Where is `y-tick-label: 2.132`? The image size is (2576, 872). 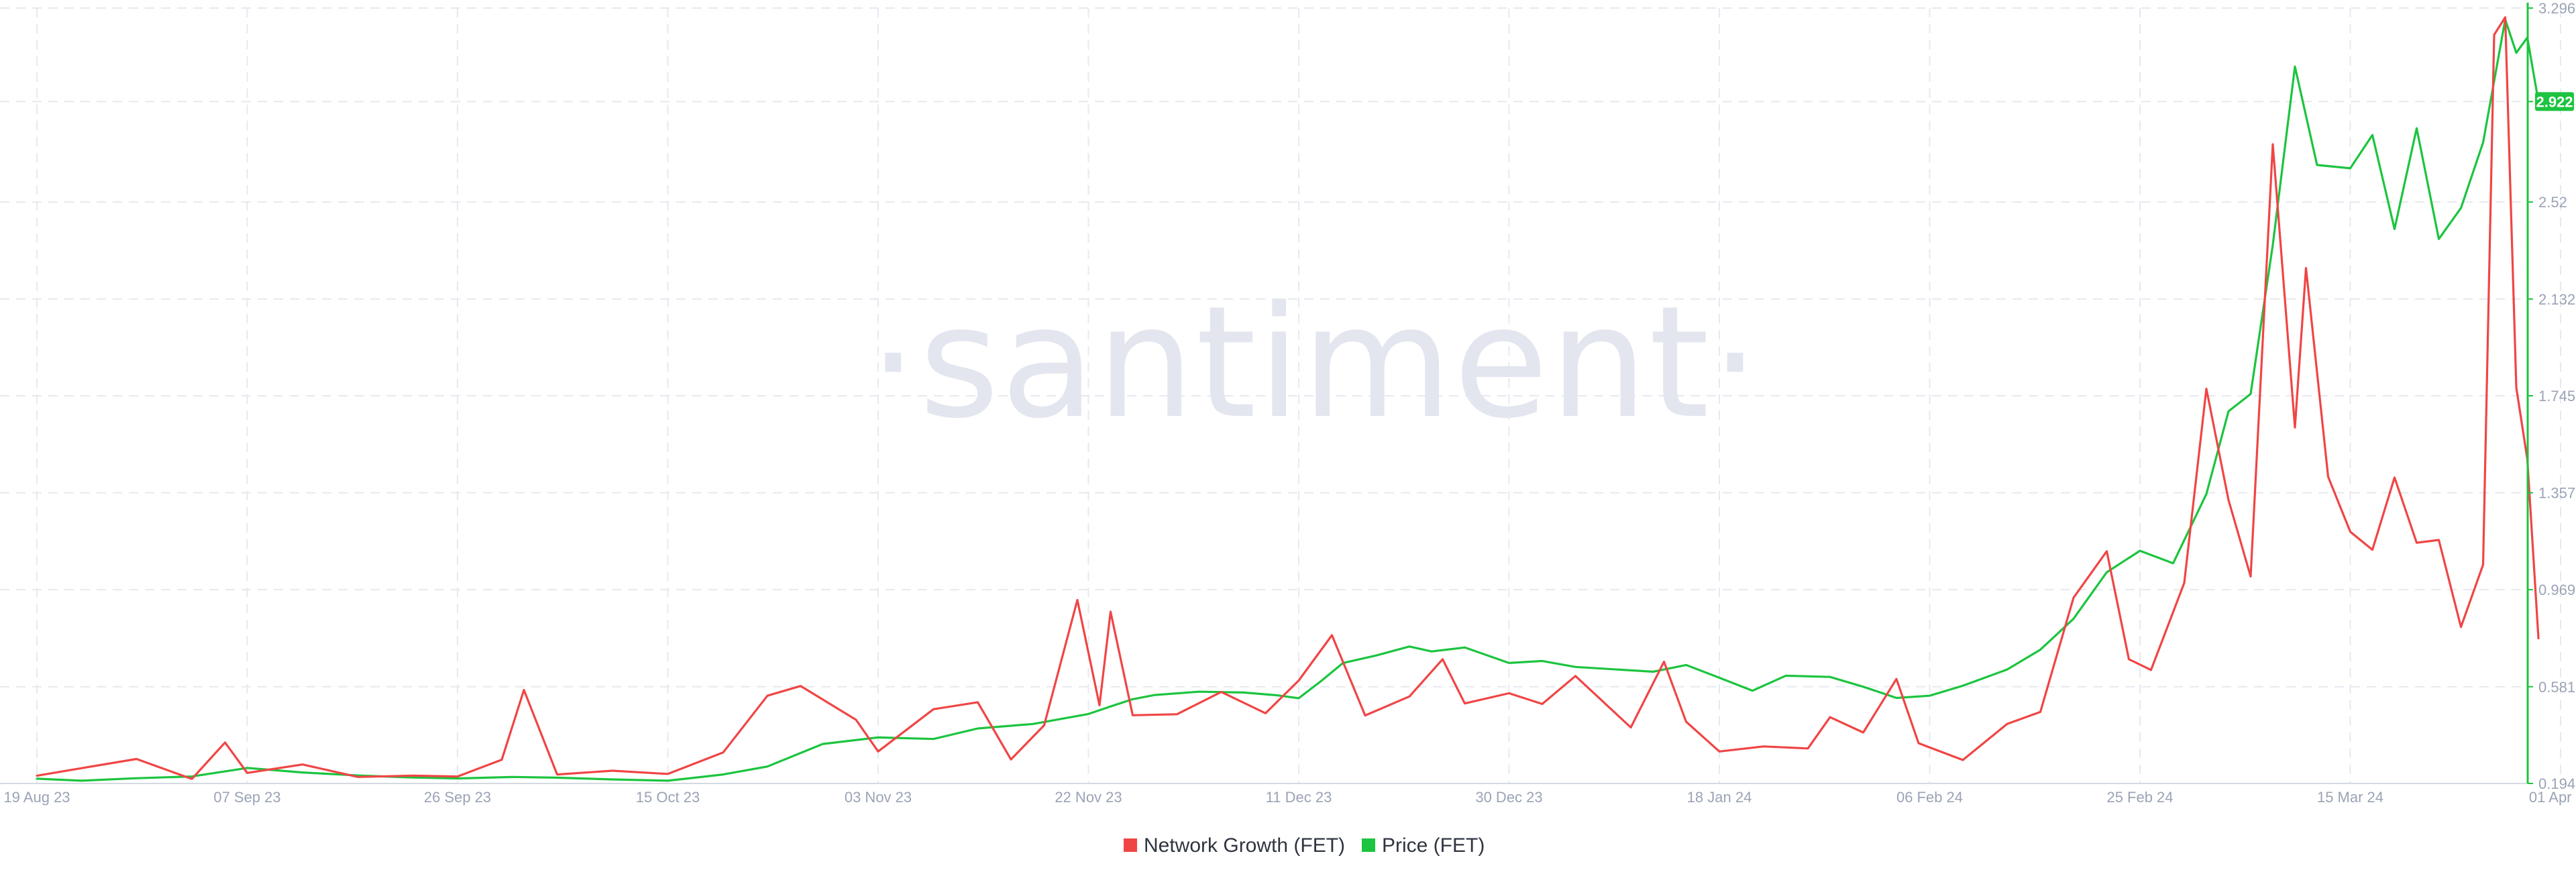 y-tick-label: 2.132 is located at coordinates (2556, 299).